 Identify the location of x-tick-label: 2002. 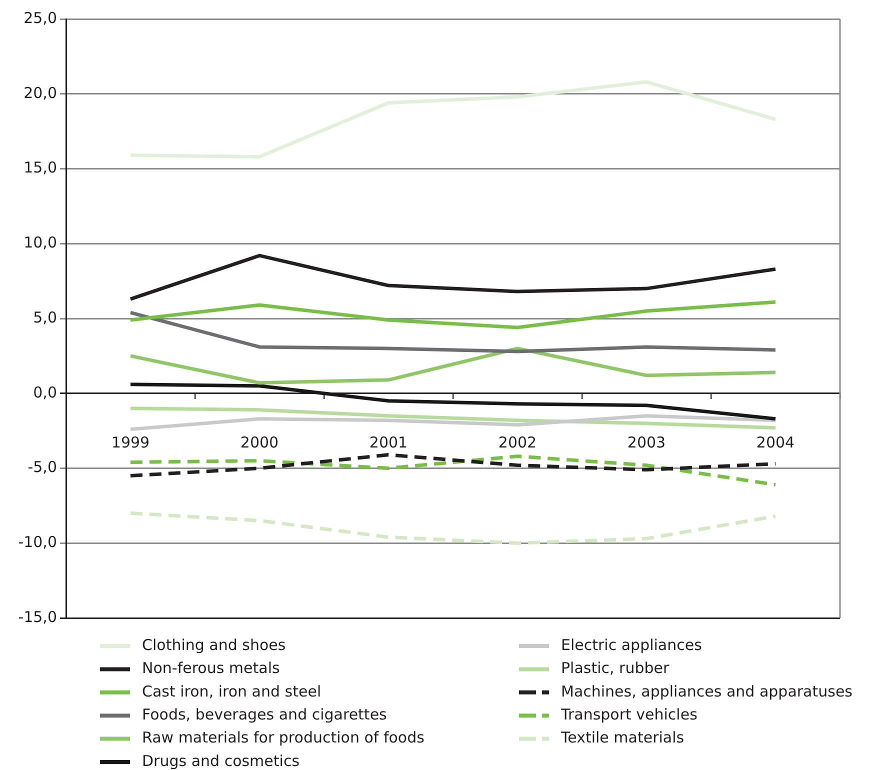
(517, 442).